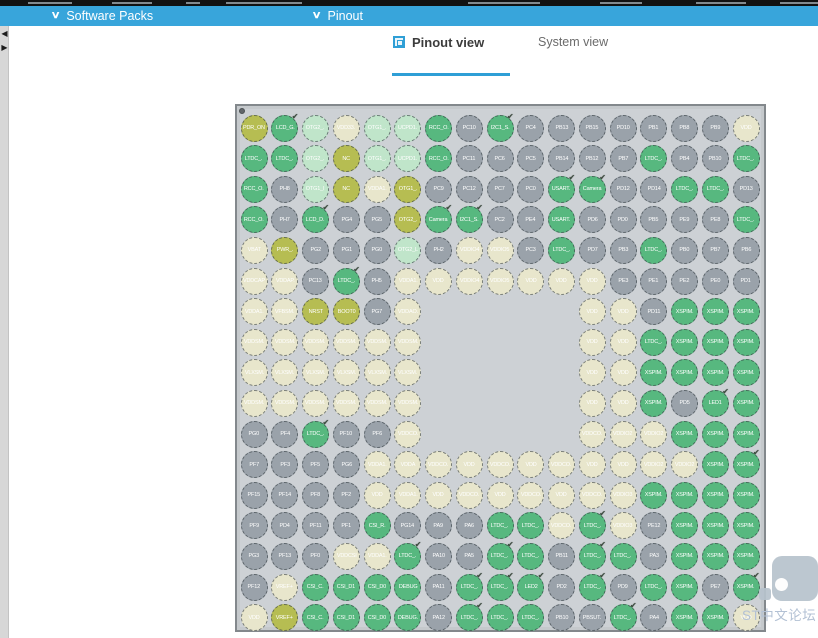 The width and height of the screenshot is (818, 638). What do you see at coordinates (715, 189) in the screenshot?
I see `pin-r3-c16: LTDC_.` at bounding box center [715, 189].